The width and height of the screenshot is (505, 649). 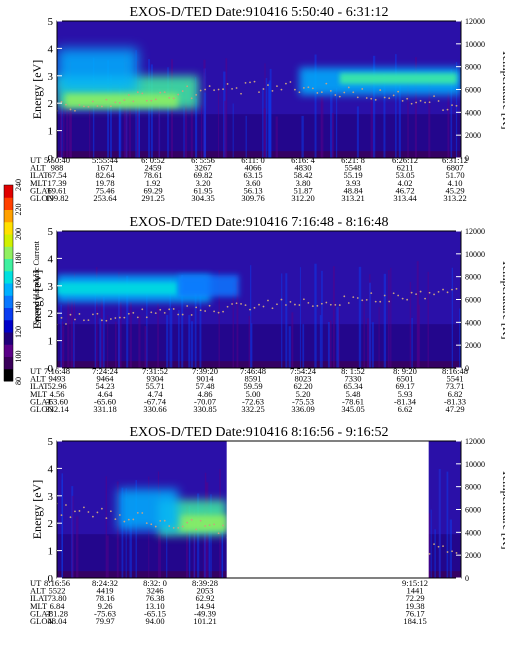 I want to click on energy-tick-label: 1, so click(x=51, y=342).